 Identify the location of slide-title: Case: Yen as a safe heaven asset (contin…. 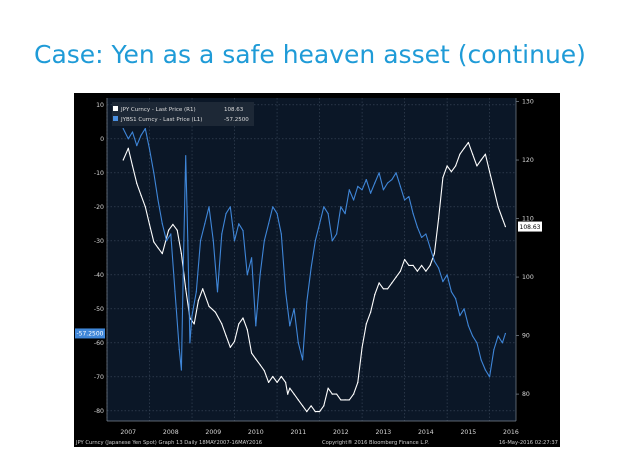
(310, 54).